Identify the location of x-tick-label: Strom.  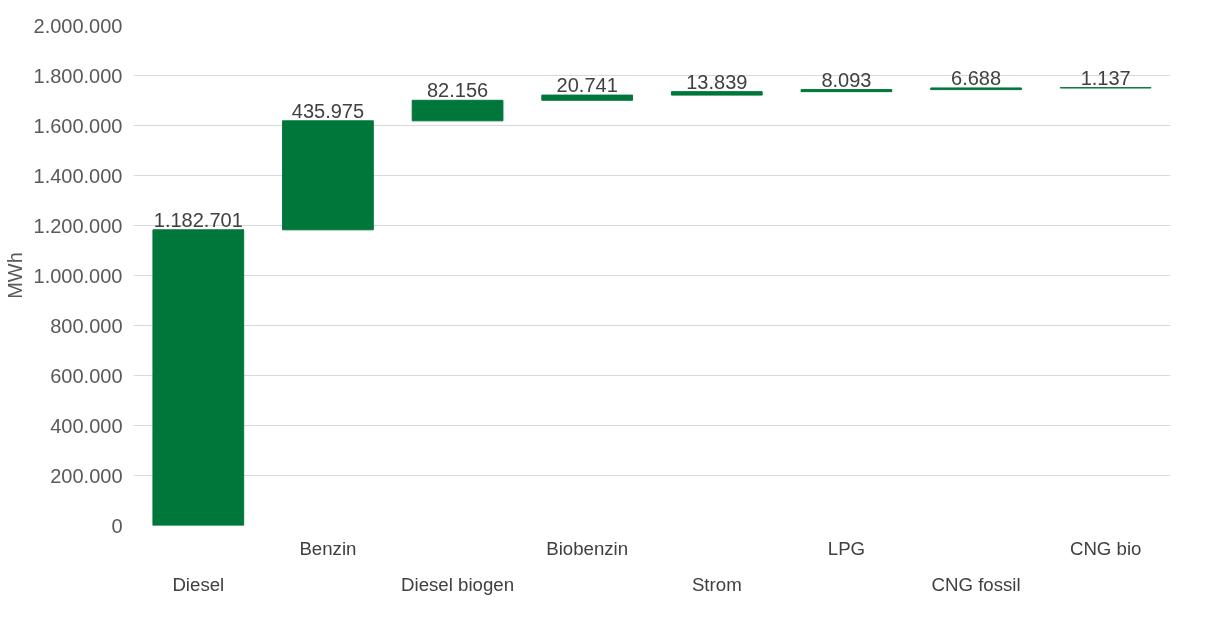
(716, 584).